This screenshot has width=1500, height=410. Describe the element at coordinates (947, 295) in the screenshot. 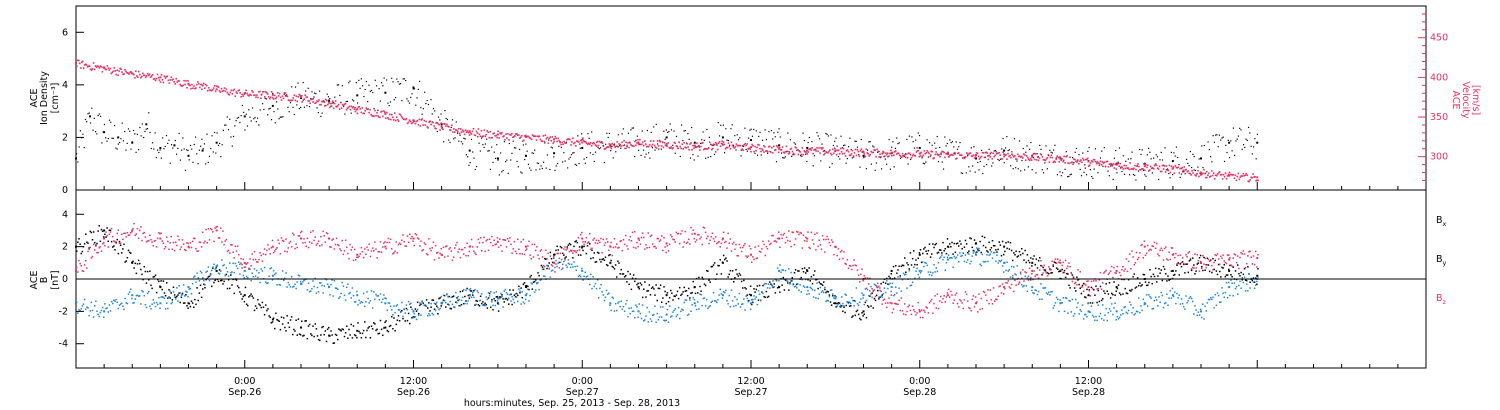

I see `b-bz-point` at that location.